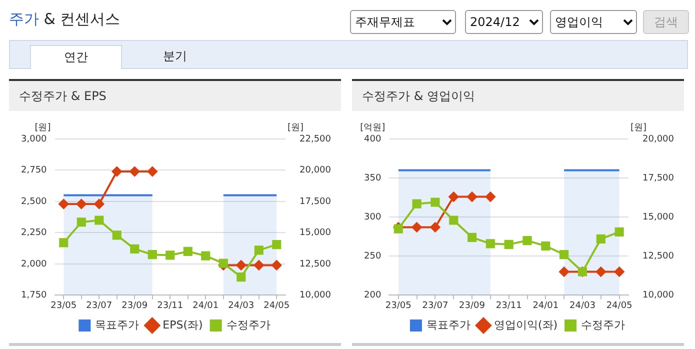 Image resolution: width=695 pixels, height=349 pixels. Describe the element at coordinates (504, 22) in the screenshot. I see `text: 2024/12` at that location.